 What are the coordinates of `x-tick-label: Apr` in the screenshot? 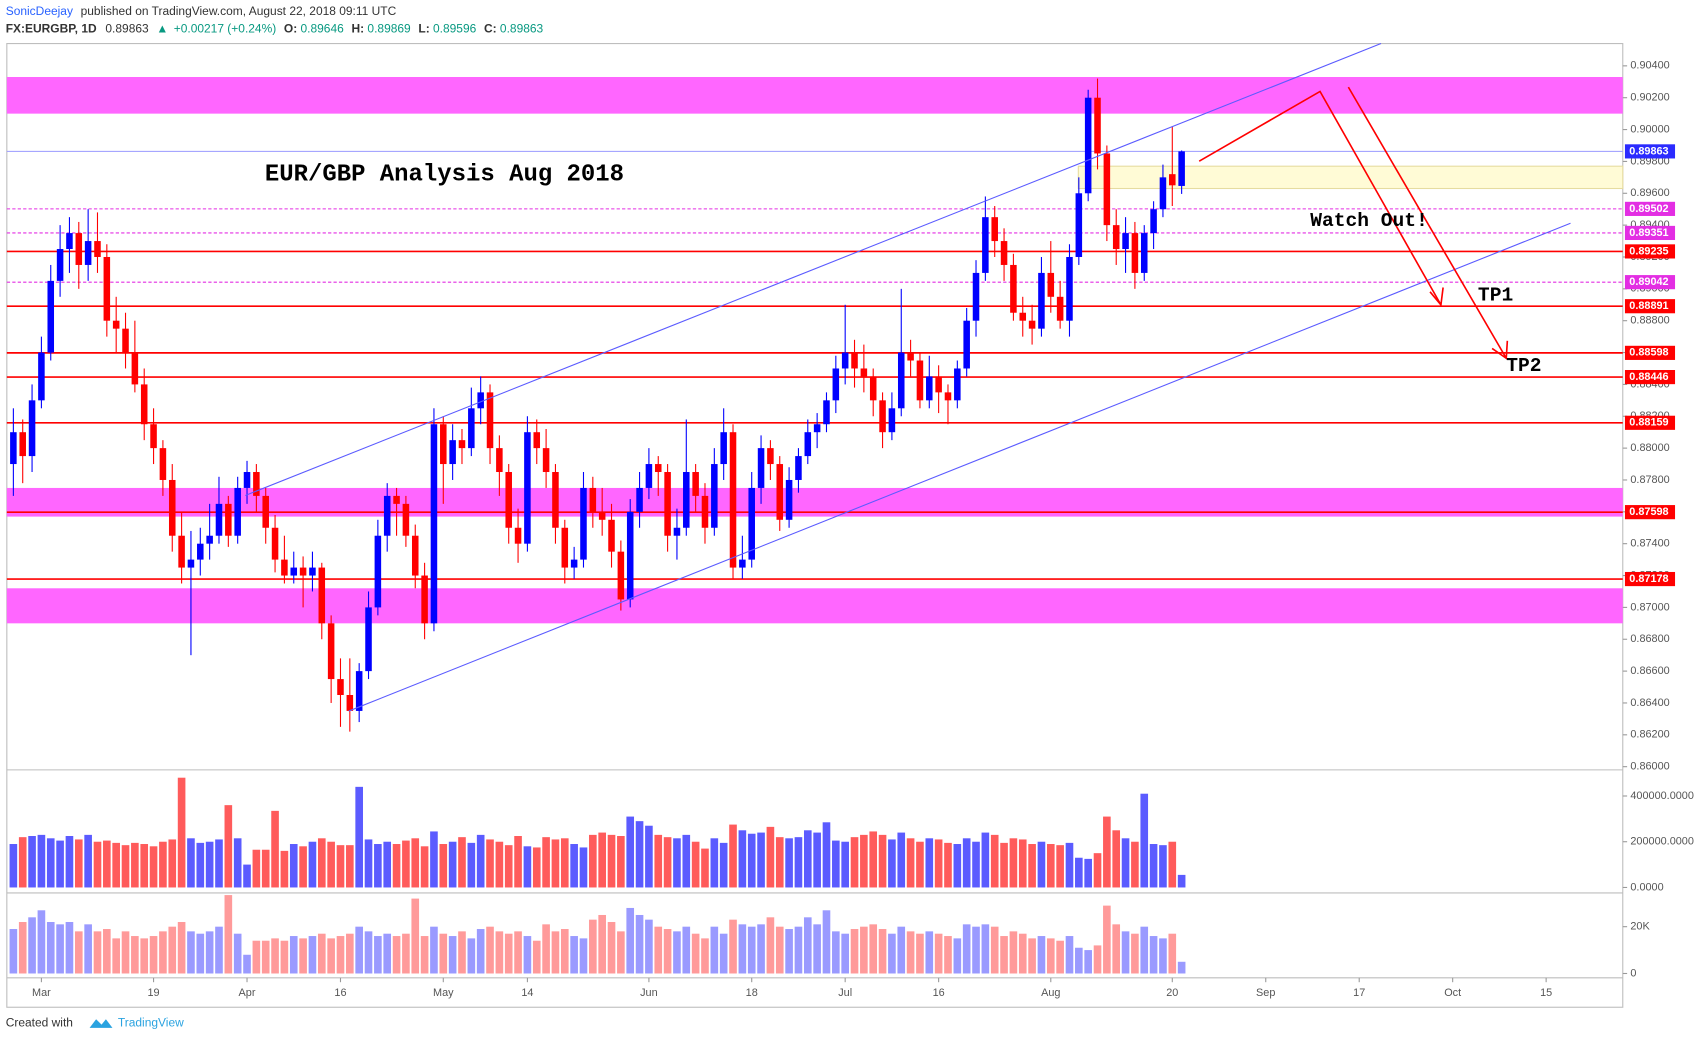 It's located at (247, 993).